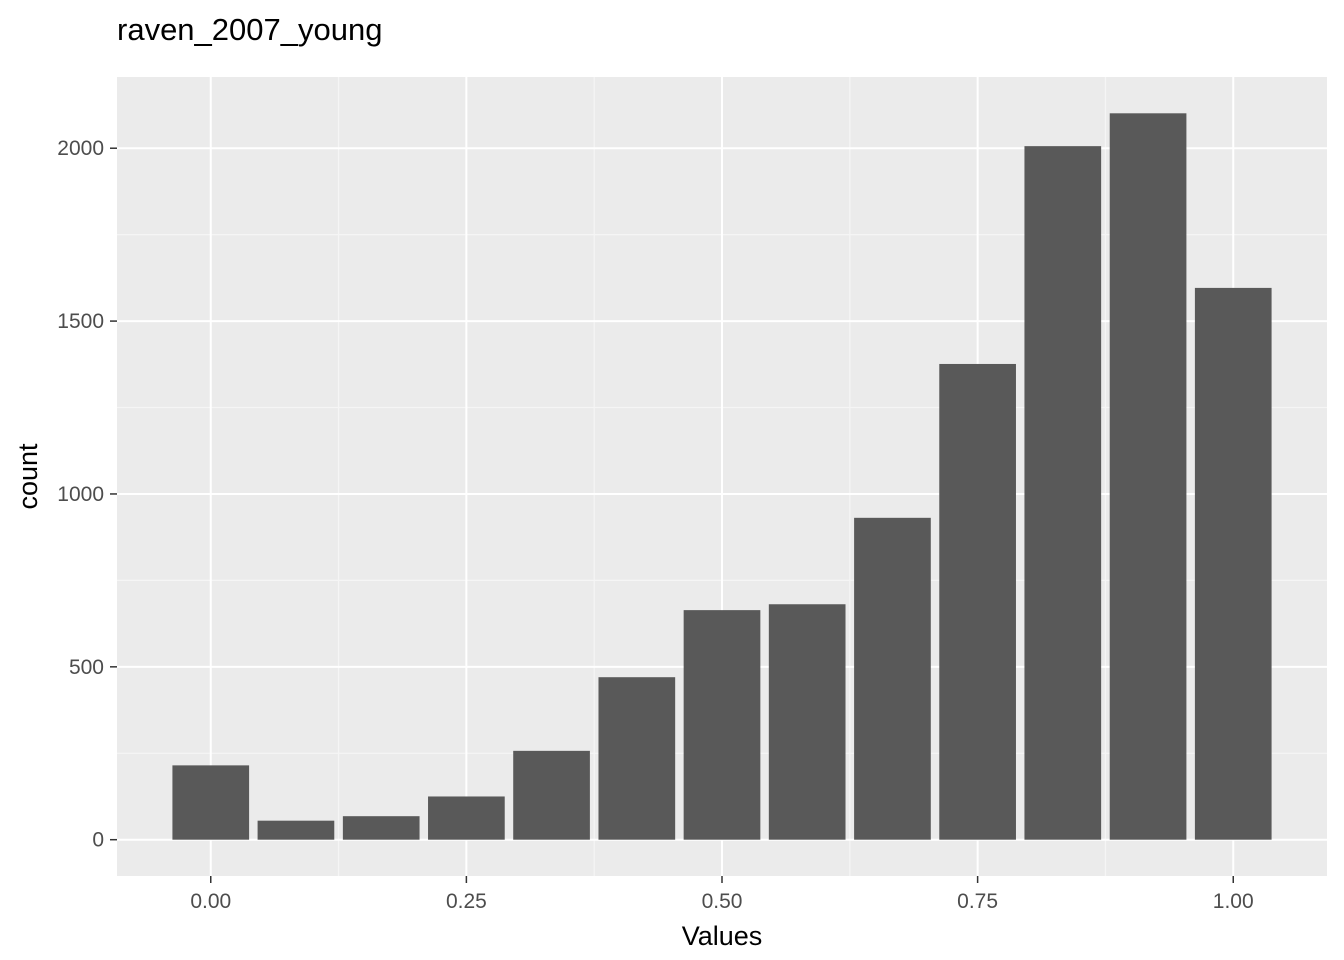  I want to click on y-axis-title: count, so click(28, 476).